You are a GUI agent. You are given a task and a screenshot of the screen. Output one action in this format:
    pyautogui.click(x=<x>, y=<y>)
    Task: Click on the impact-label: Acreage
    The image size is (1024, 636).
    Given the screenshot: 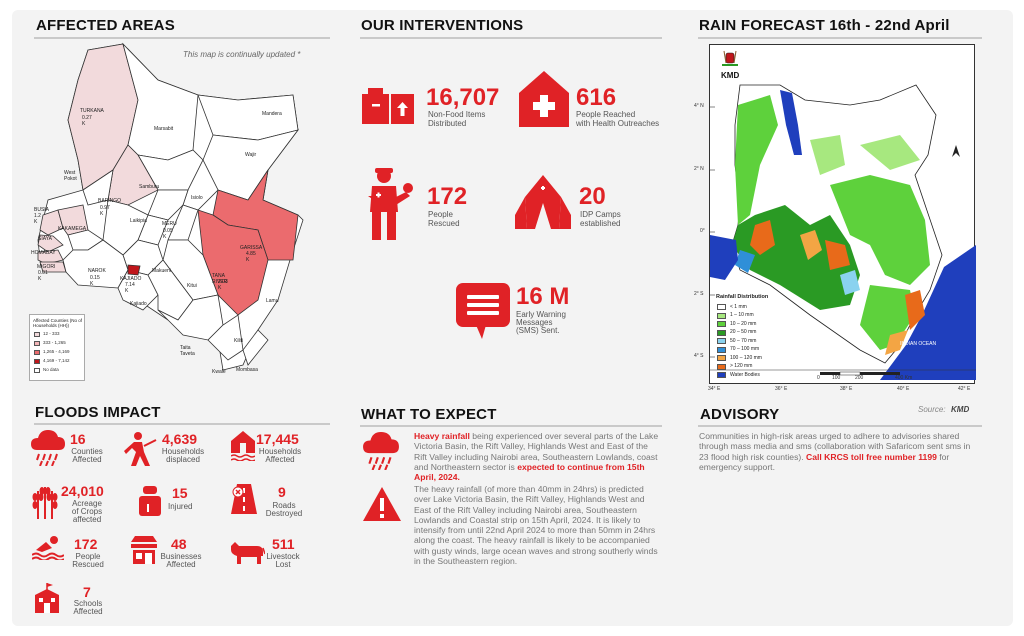 What is the action you would take?
    pyautogui.click(x=87, y=503)
    